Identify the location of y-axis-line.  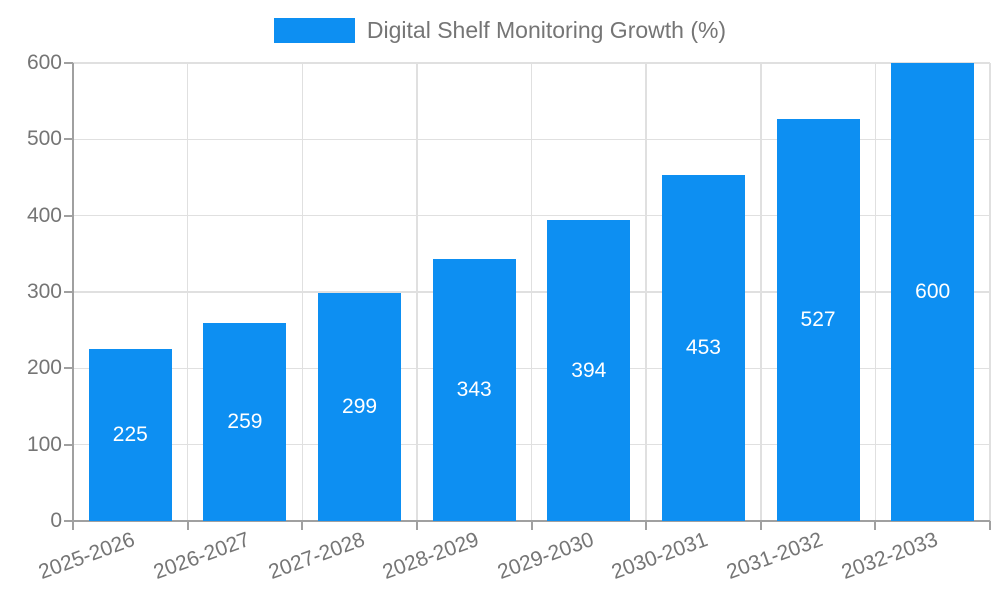
(73, 296).